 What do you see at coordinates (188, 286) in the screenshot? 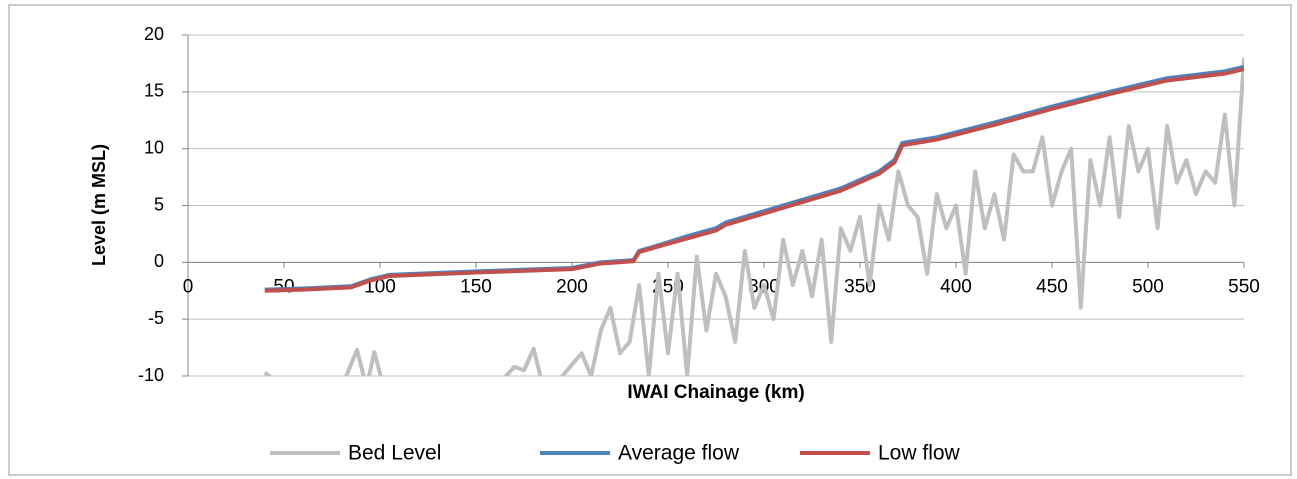
I see `x-tick-label: 0` at bounding box center [188, 286].